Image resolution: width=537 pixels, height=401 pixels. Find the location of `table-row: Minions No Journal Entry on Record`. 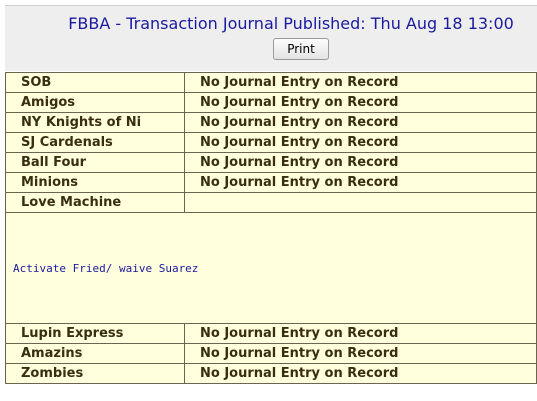

table-row: Minions No Journal Entry on Record is located at coordinates (271, 182).